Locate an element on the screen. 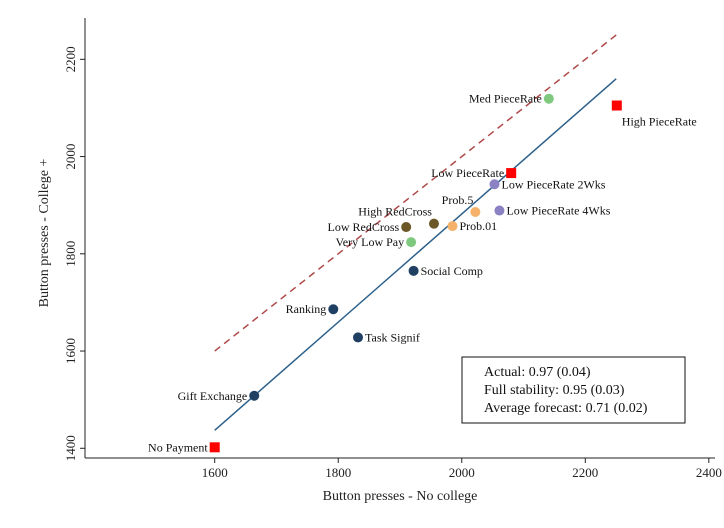 The image size is (724, 528). annotation-box-border is located at coordinates (573, 390).